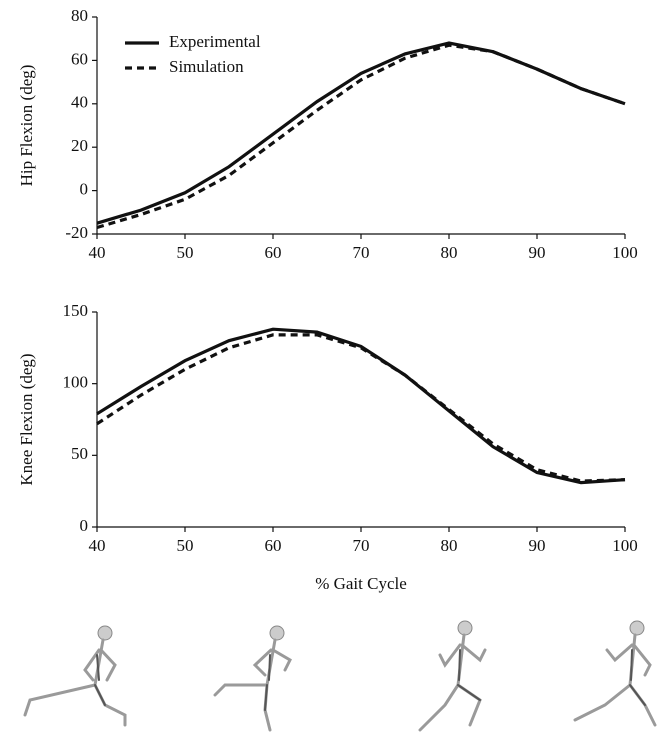  Describe the element at coordinates (79, 102) in the screenshot. I see `y-tick-label: 40` at that location.